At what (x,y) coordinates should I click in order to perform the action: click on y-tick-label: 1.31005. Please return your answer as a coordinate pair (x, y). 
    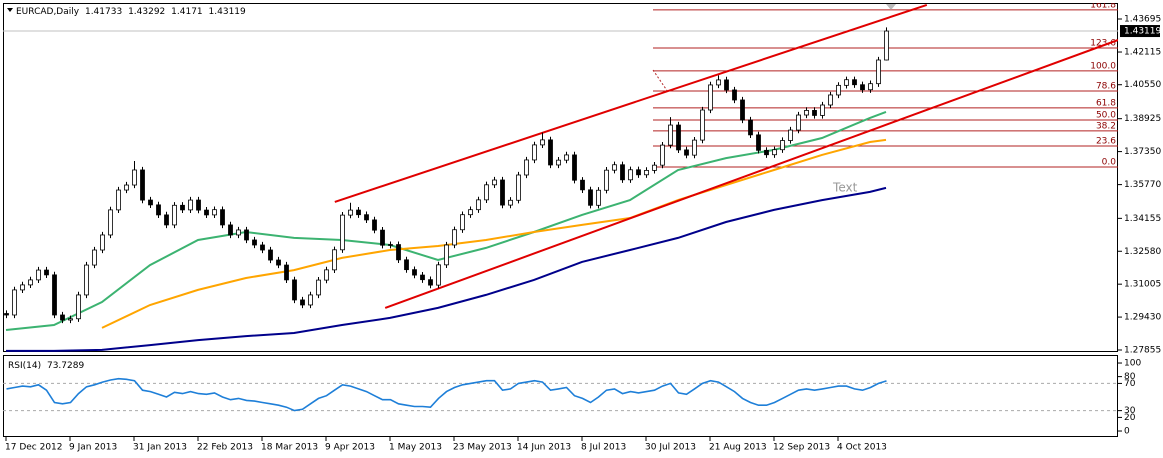
    Looking at the image, I should click on (1142, 285).